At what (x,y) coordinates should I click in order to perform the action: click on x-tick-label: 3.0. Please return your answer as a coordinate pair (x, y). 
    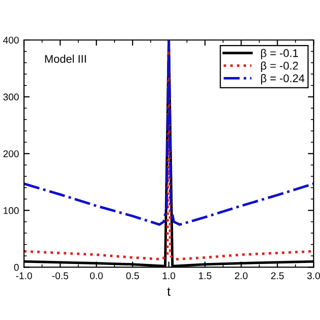
    Looking at the image, I should click on (313, 276).